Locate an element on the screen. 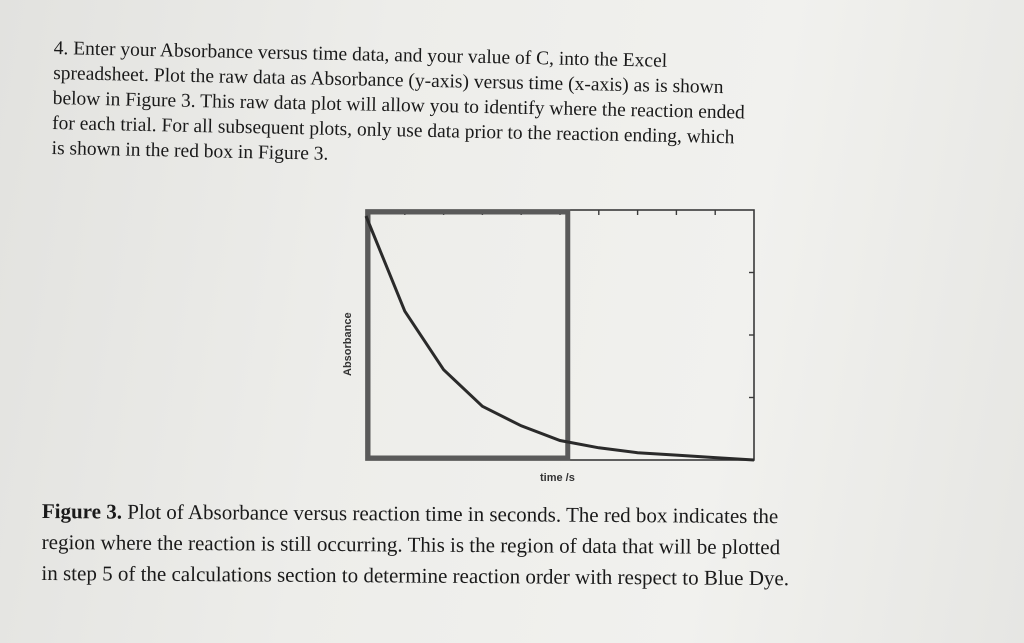  plot-frame is located at coordinates (560, 335).